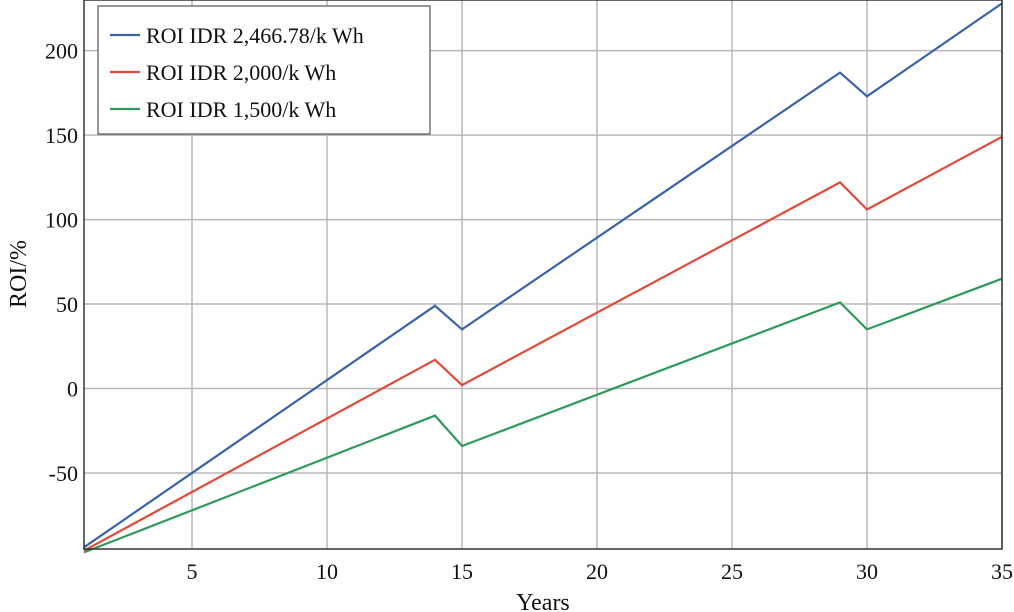 The image size is (1014, 612). Describe the element at coordinates (241, 72) in the screenshot. I see `legend-label-2: ROI IDR 2,000/k Wh` at that location.